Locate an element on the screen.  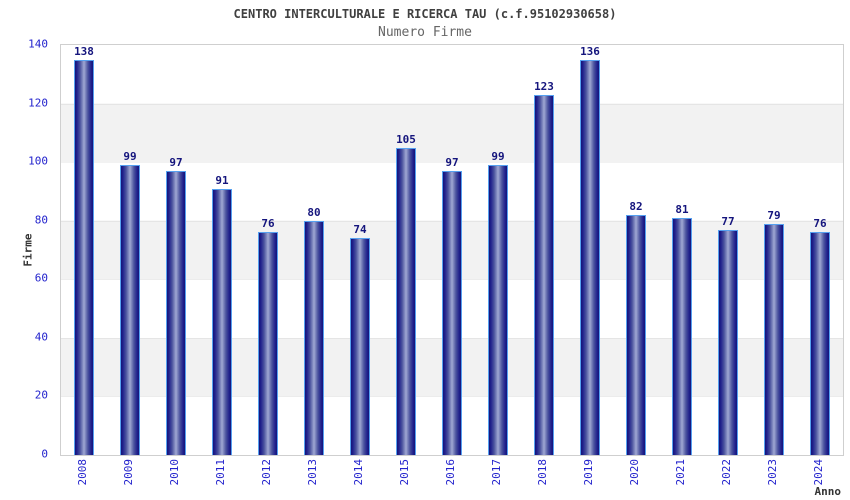
x-tick-label: 2018 is located at coordinates (542, 472).